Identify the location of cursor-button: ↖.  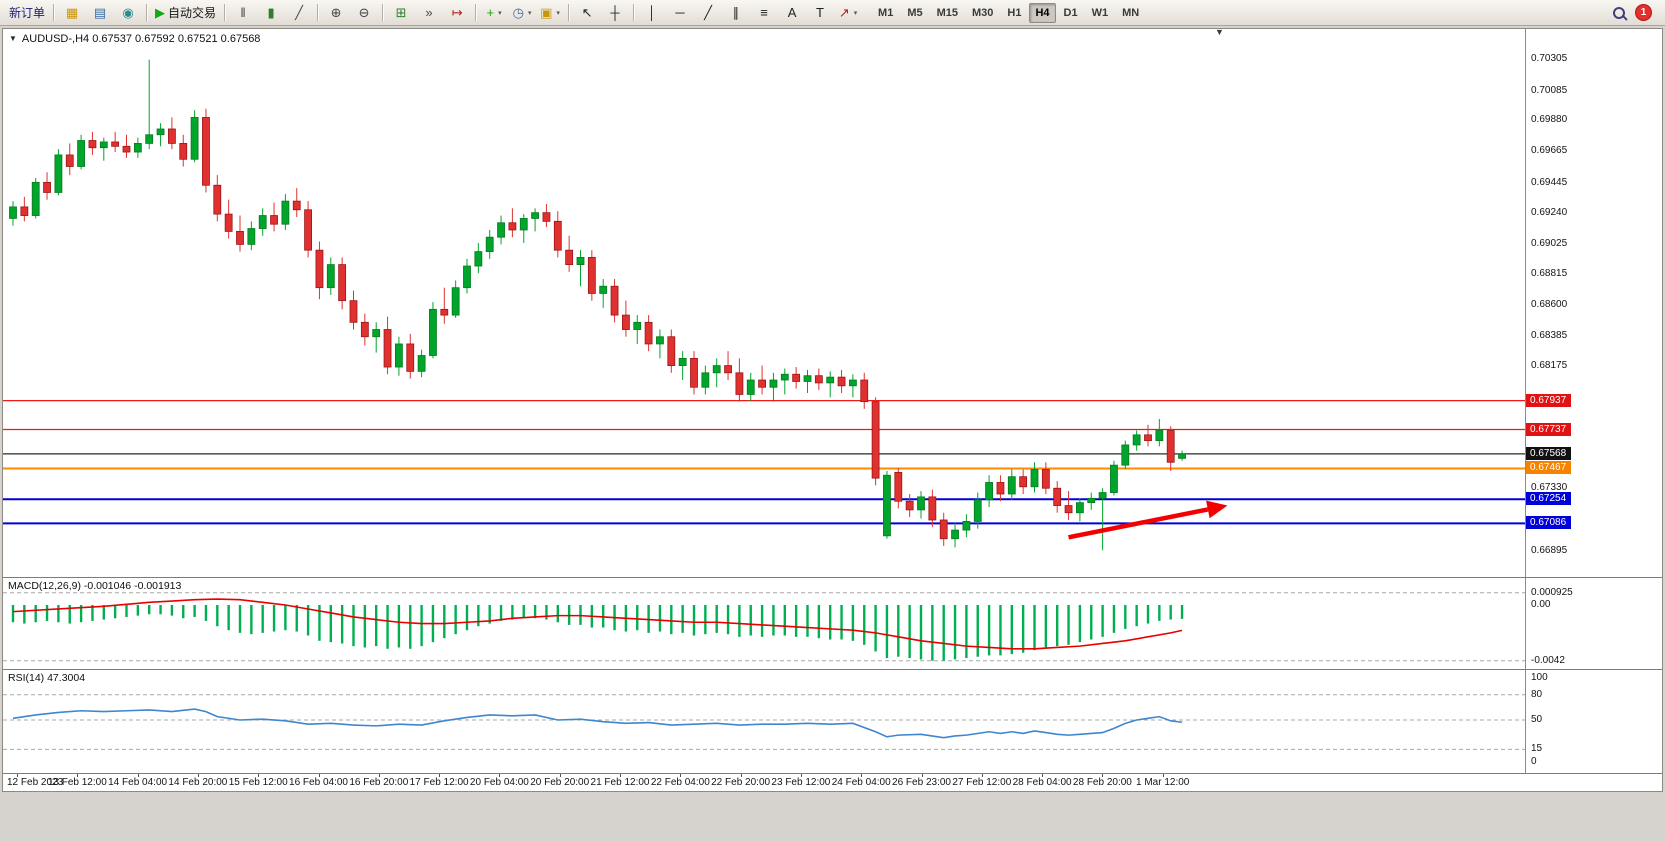
(587, 13).